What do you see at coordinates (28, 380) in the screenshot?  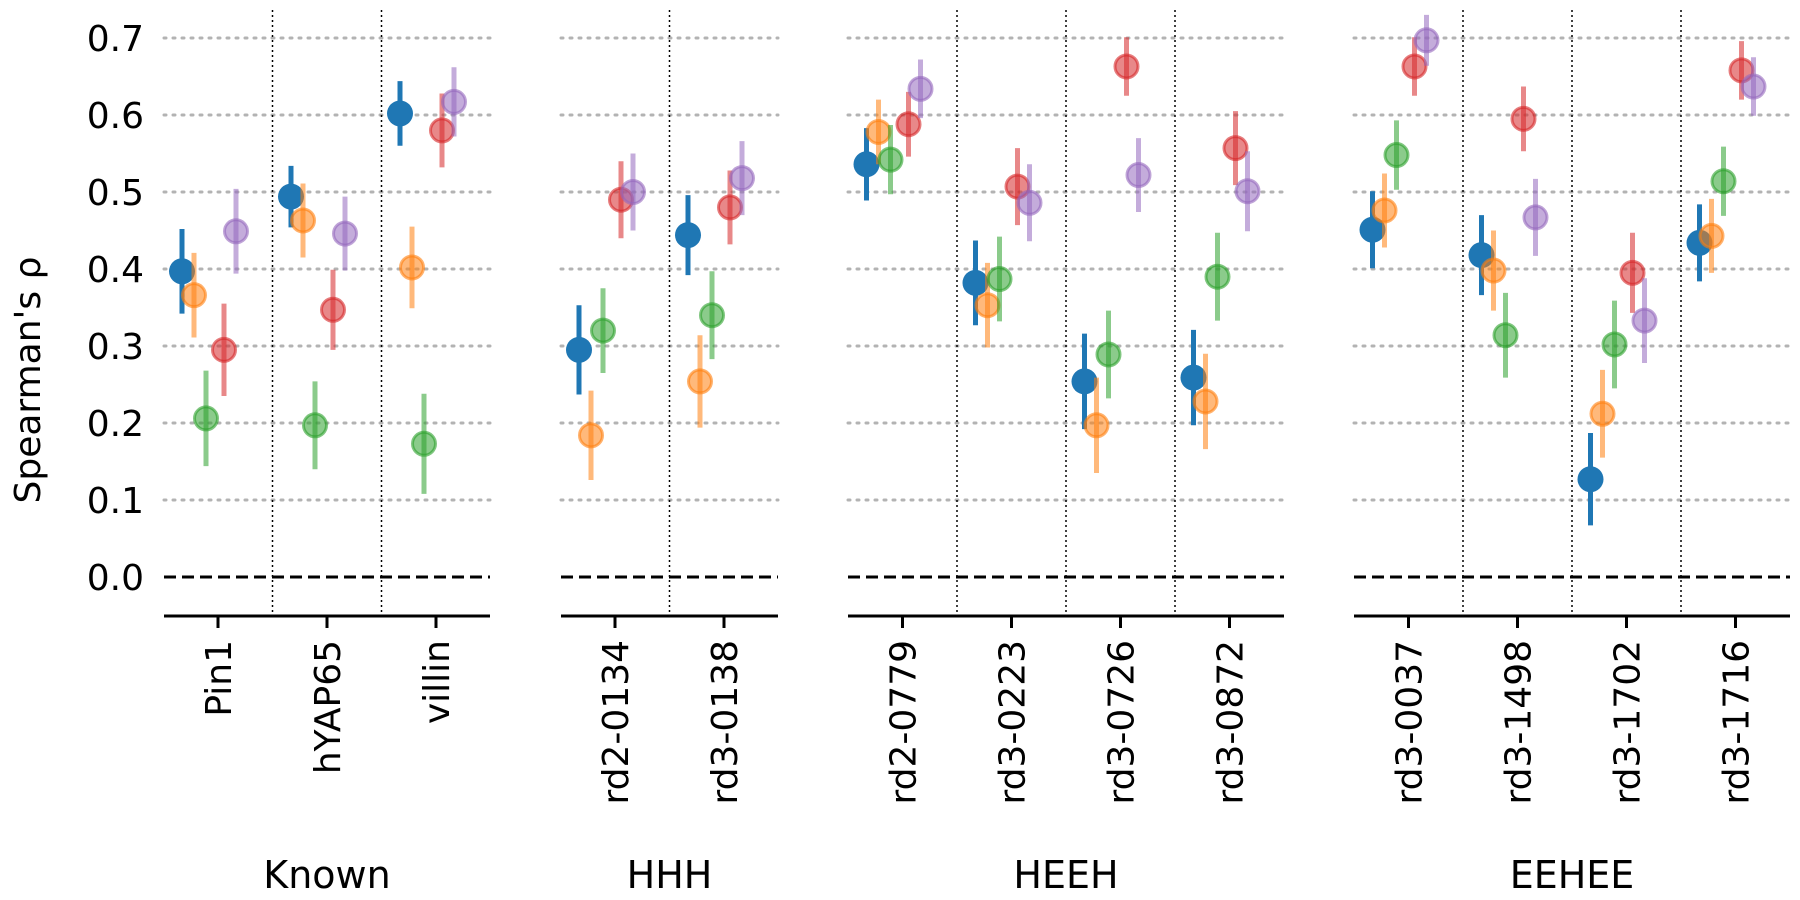 I see `y-axis-title: Spearman's ρ` at bounding box center [28, 380].